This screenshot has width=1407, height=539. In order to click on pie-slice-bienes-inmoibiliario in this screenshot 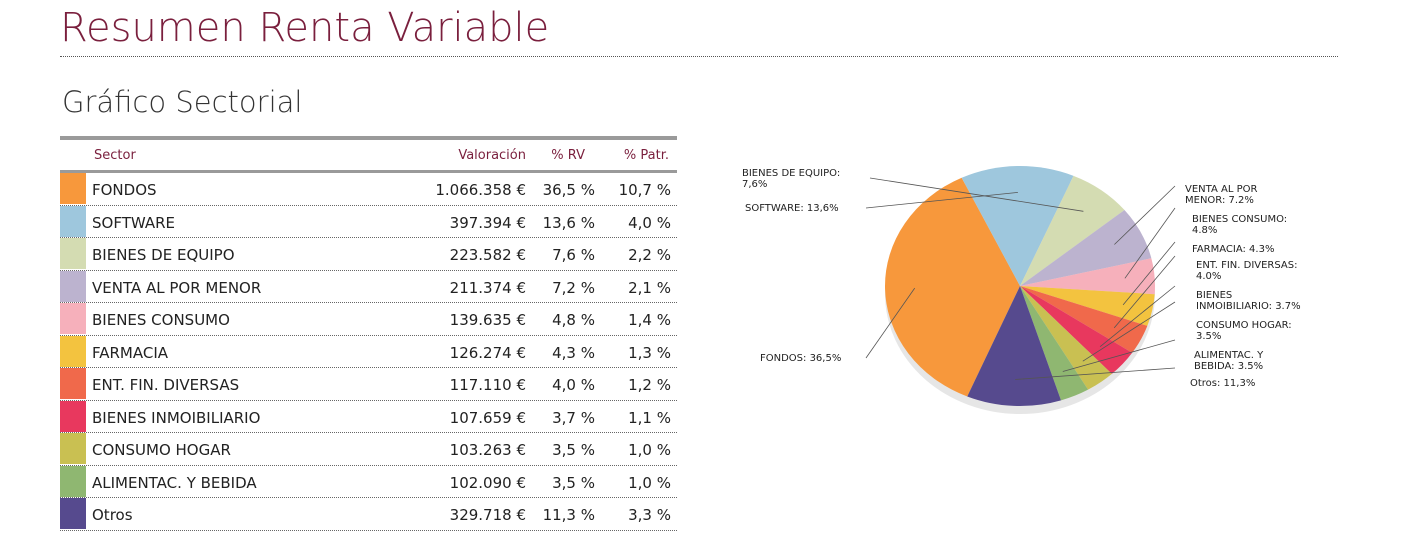, I will do `click(1076, 330)`.